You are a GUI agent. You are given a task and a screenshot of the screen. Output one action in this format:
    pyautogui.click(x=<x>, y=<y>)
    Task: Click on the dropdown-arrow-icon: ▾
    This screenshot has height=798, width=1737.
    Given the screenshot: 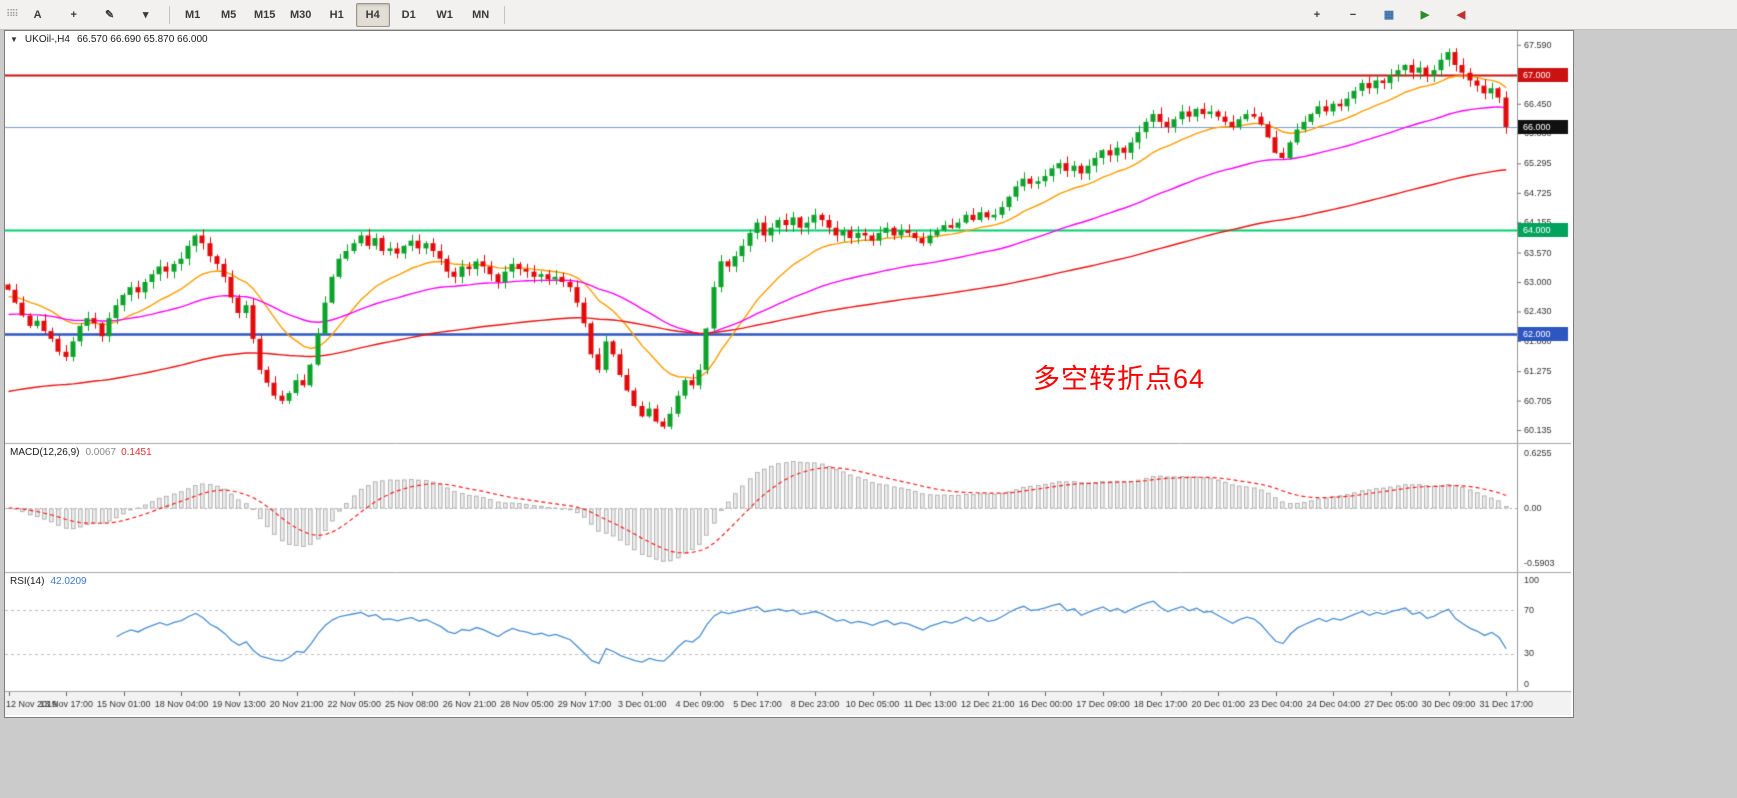 What is the action you would take?
    pyautogui.click(x=145, y=15)
    